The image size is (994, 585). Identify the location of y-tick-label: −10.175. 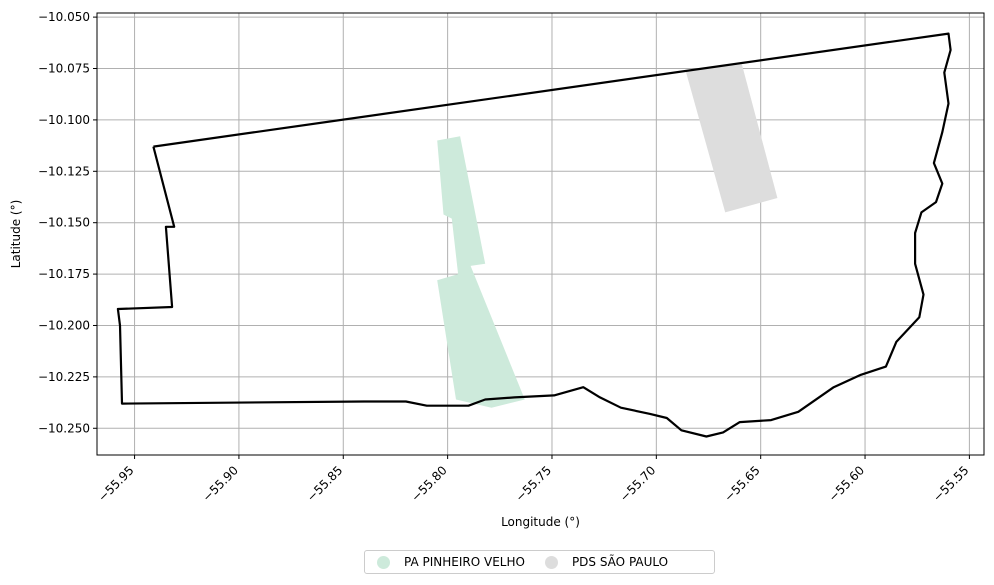
(64, 274).